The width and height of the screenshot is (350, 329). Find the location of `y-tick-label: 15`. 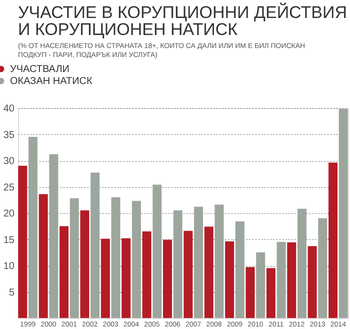

y-tick-label: 15 is located at coordinates (9, 240).